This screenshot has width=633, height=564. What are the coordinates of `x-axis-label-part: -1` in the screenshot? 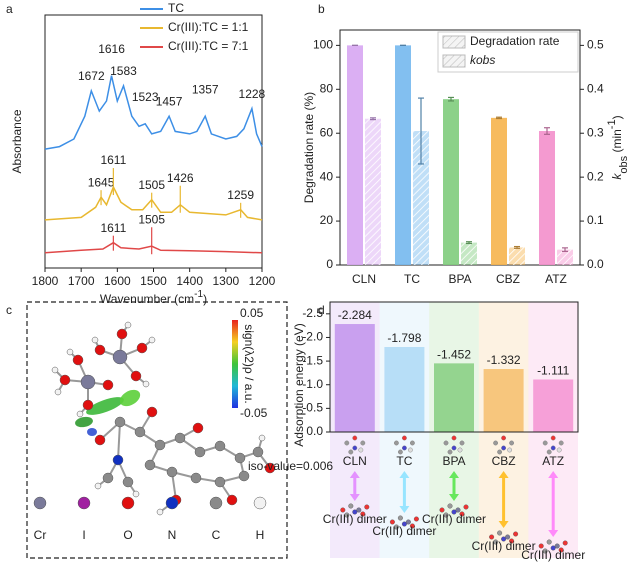 It's located at (198, 294).